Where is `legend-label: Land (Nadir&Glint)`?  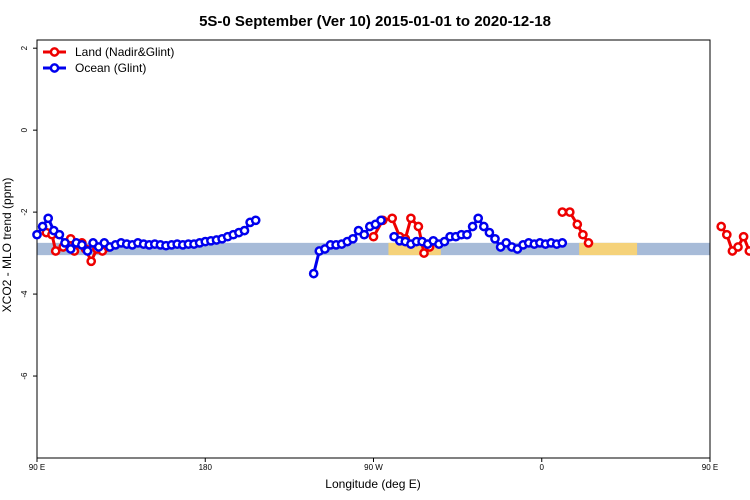
legend-label: Land (Nadir&Glint) is located at coordinates (124, 52).